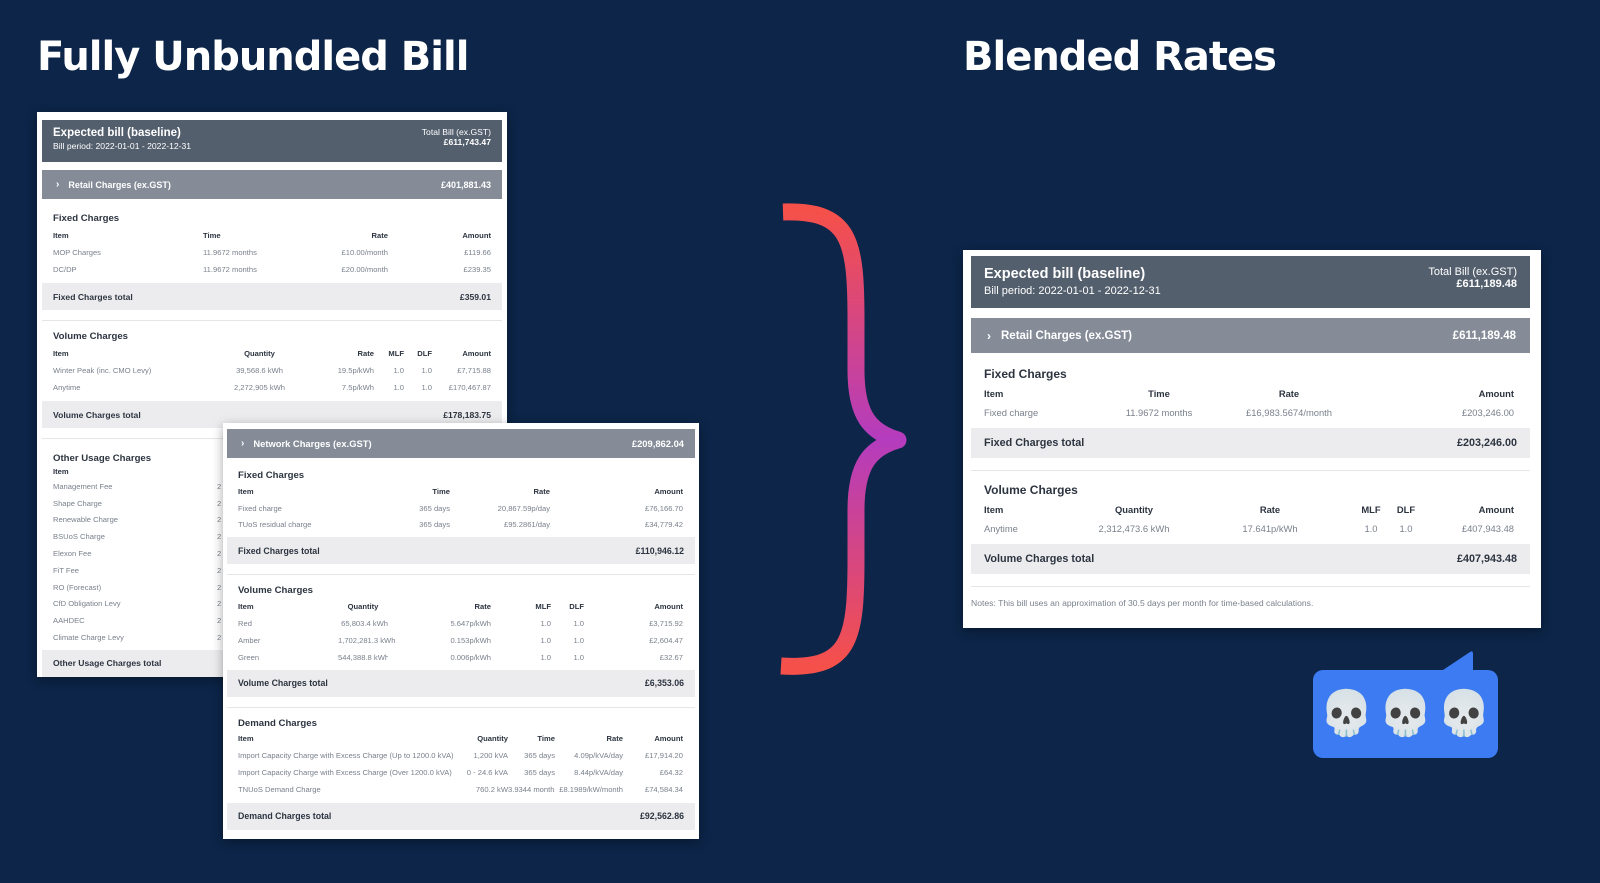 The image size is (1600, 883). Describe the element at coordinates (253, 57) in the screenshot. I see `left-title: Fully Unbundled Bill` at that location.